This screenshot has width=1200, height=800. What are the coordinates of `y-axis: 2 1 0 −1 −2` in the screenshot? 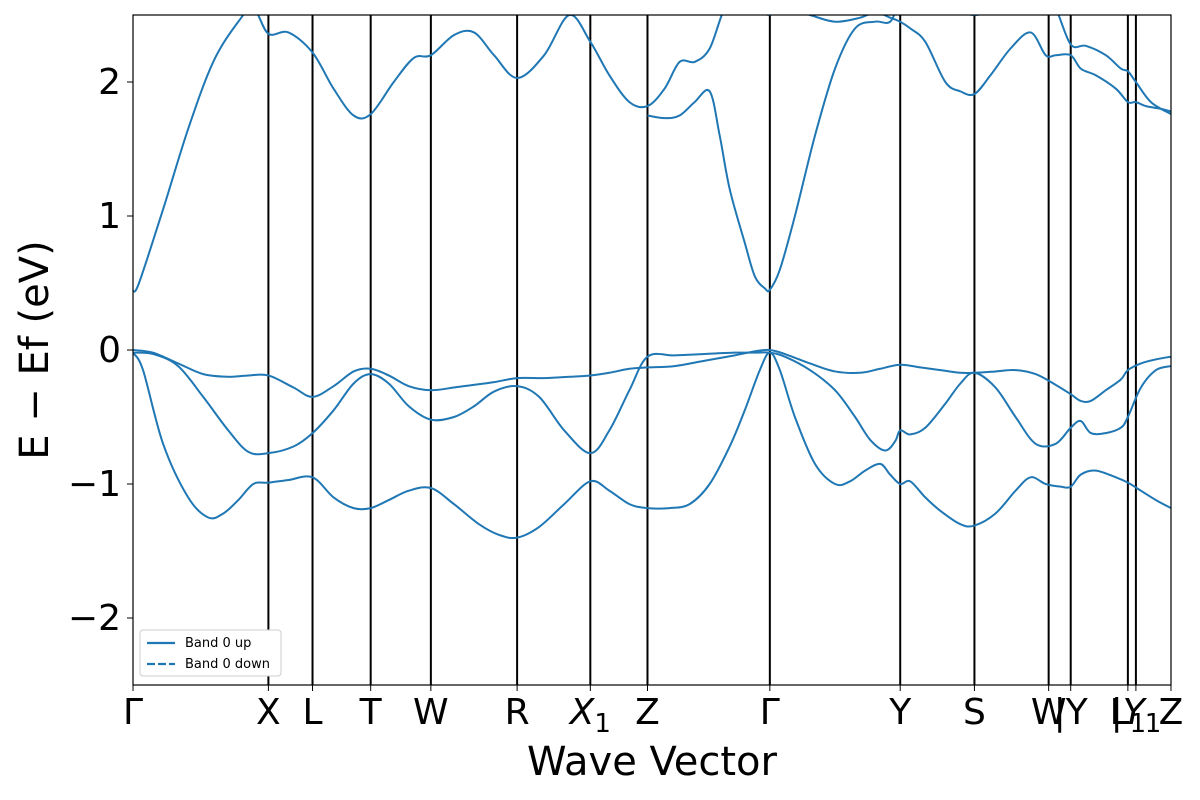 It's located at (100, 350).